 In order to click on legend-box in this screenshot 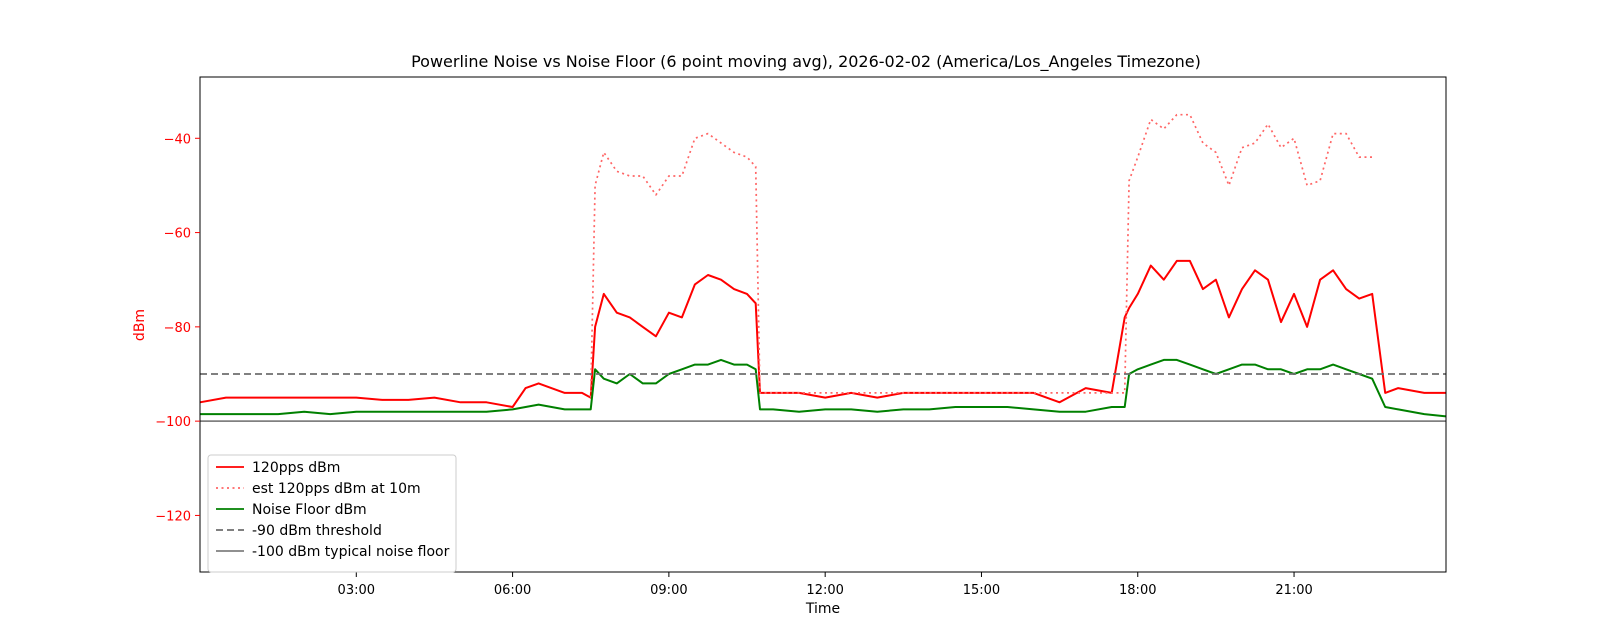, I will do `click(332, 513)`.